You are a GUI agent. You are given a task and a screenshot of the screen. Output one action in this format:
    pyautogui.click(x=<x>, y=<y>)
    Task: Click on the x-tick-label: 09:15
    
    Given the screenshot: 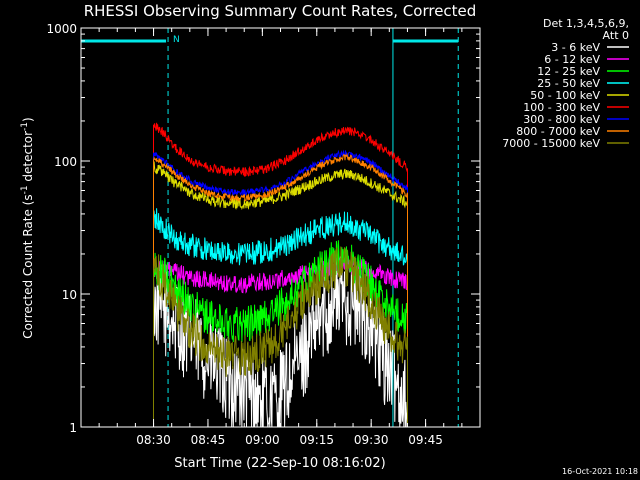 What is the action you would take?
    pyautogui.click(x=316, y=440)
    